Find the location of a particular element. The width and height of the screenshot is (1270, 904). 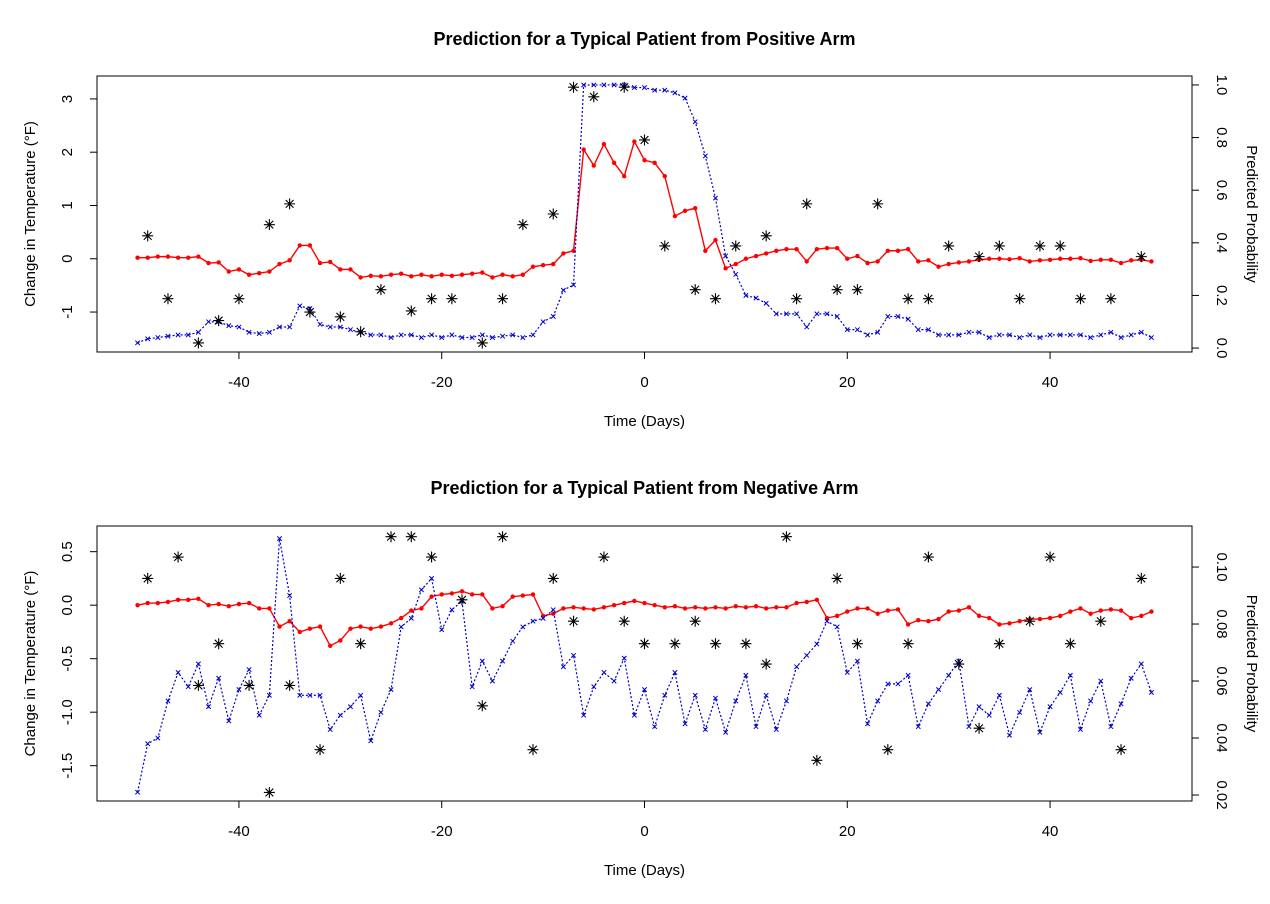

x-tick-label: 0 is located at coordinates (644, 382).